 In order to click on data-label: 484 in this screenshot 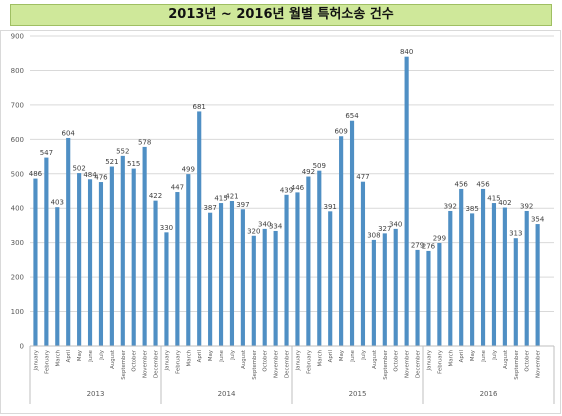, I will do `click(90, 175)`.